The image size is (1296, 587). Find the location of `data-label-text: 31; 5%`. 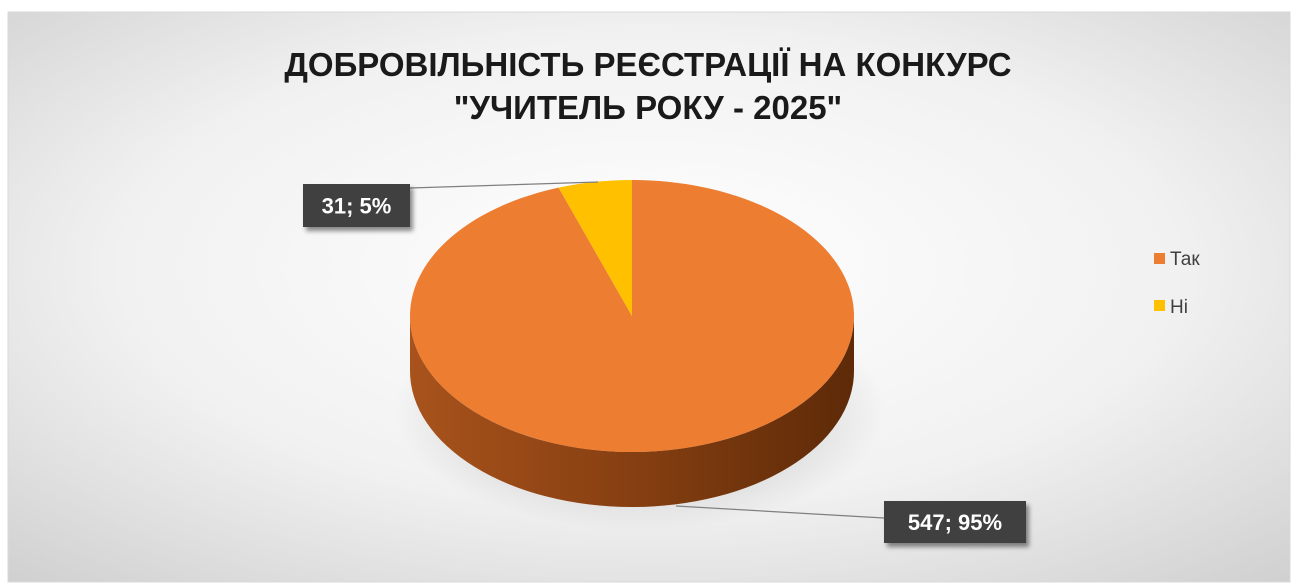

data-label-text: 31; 5% is located at coordinates (357, 206).